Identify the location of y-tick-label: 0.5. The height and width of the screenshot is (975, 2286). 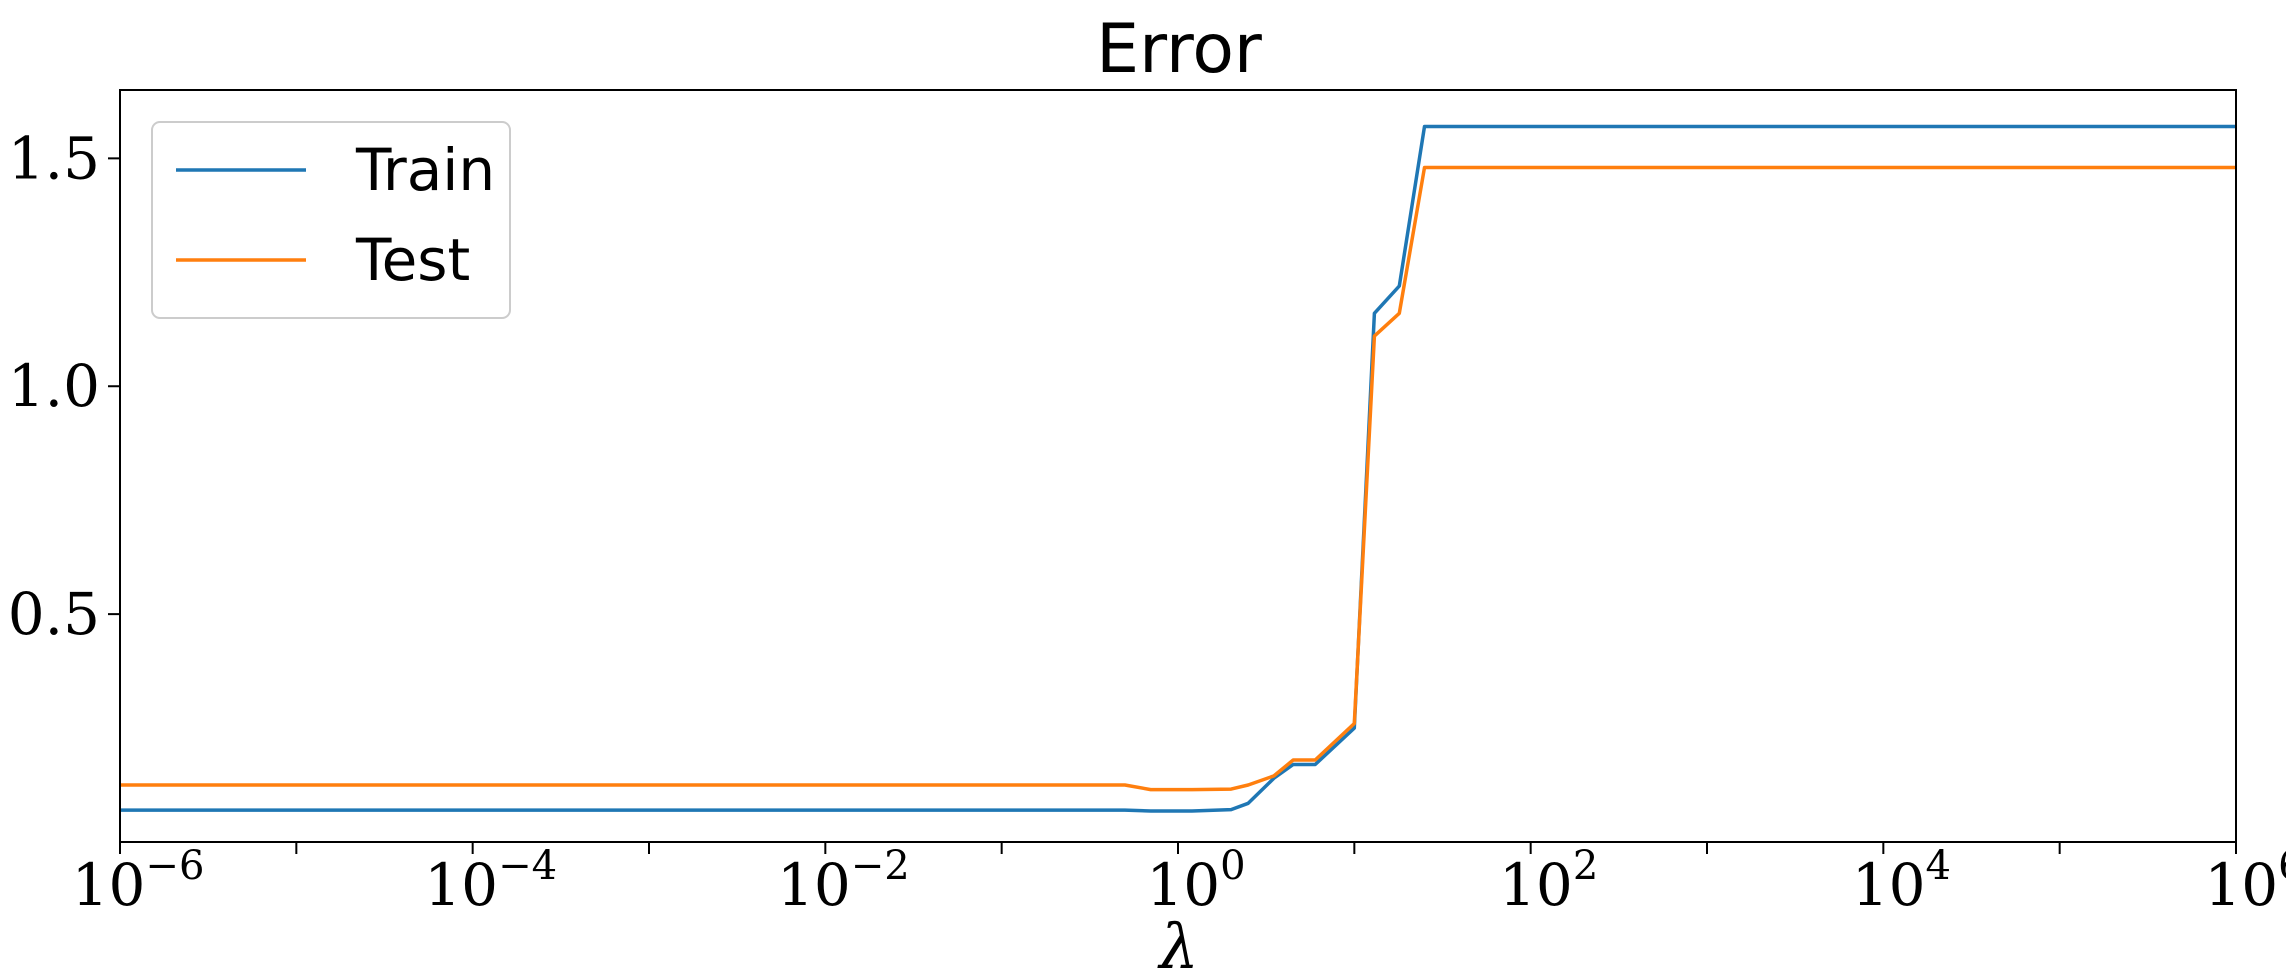
(54, 614).